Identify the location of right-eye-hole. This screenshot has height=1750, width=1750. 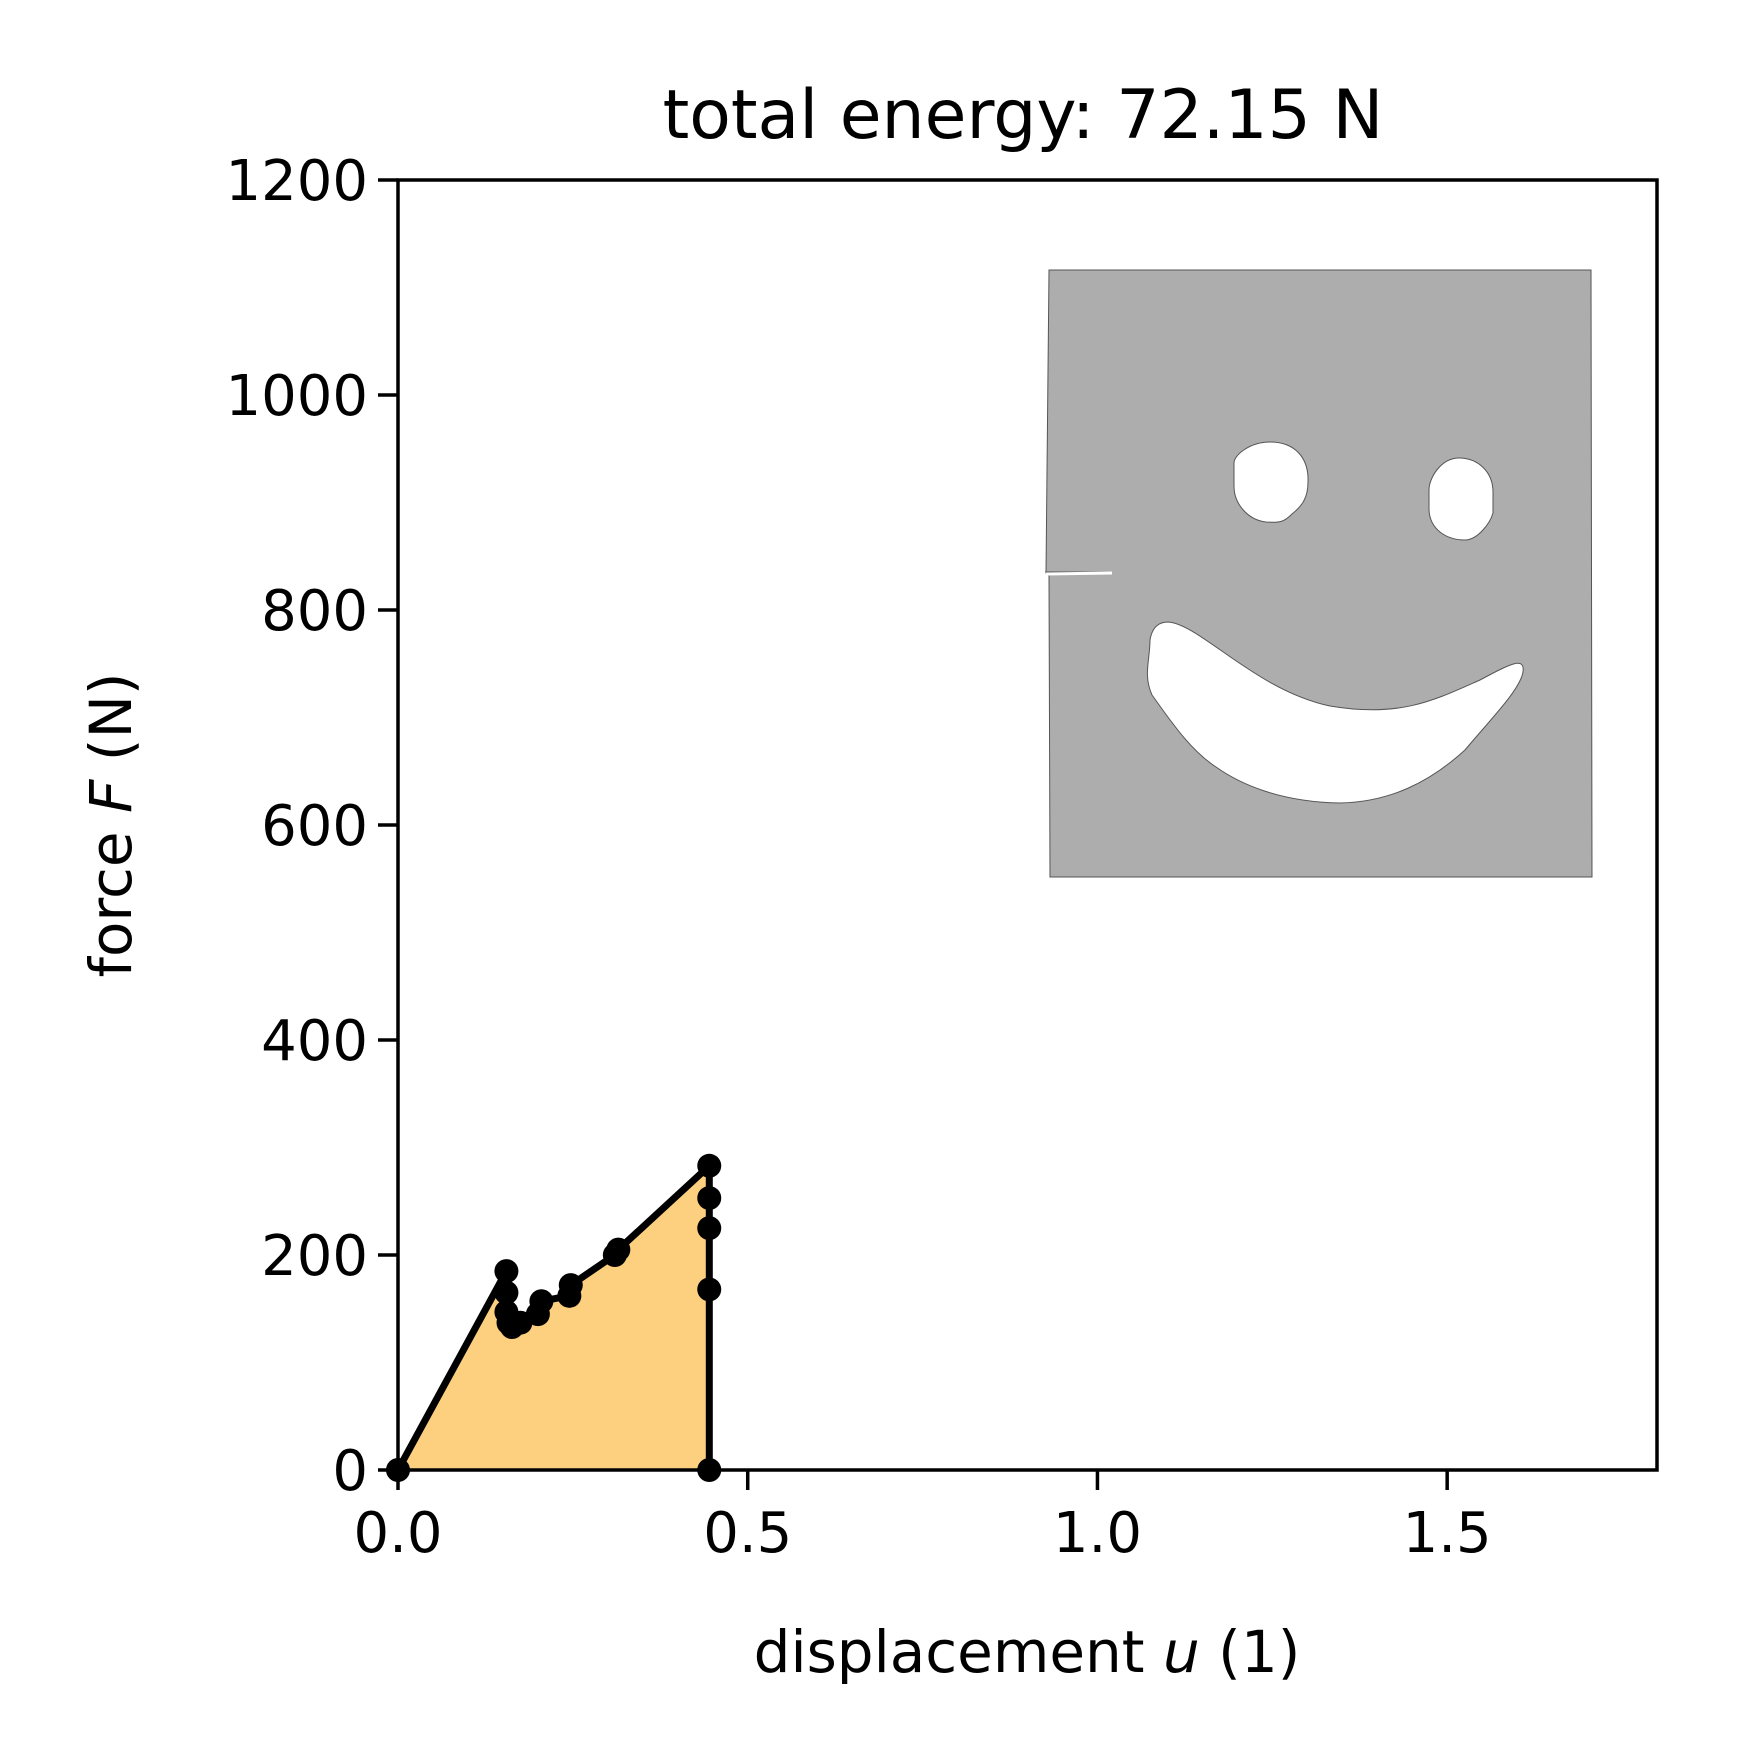
(1461, 499).